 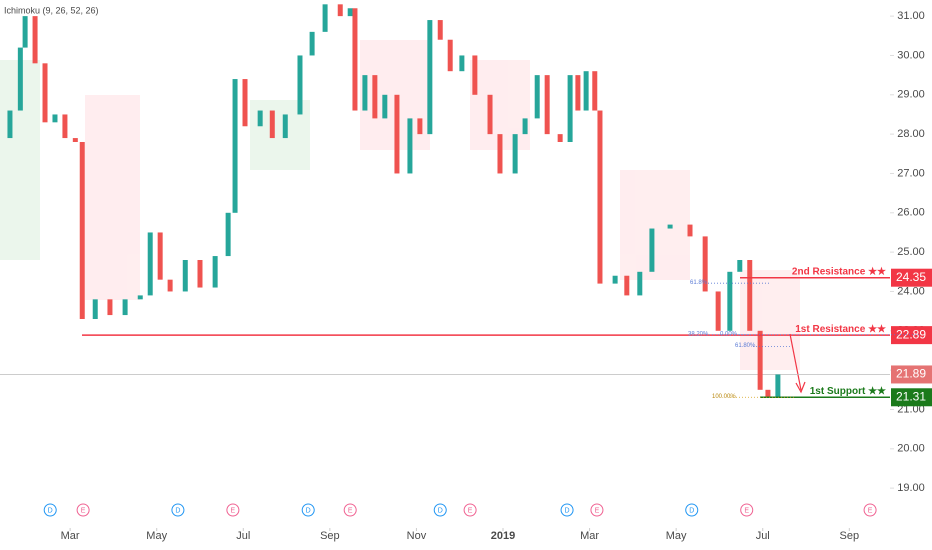 What do you see at coordinates (330, 536) in the screenshot?
I see `x-tick-label: Sep` at bounding box center [330, 536].